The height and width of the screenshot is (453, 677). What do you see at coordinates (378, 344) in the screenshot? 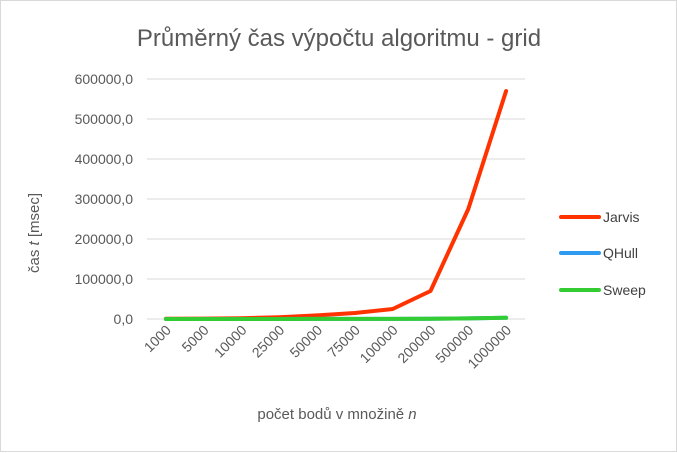
I see `x-tick-label: 100000` at bounding box center [378, 344].